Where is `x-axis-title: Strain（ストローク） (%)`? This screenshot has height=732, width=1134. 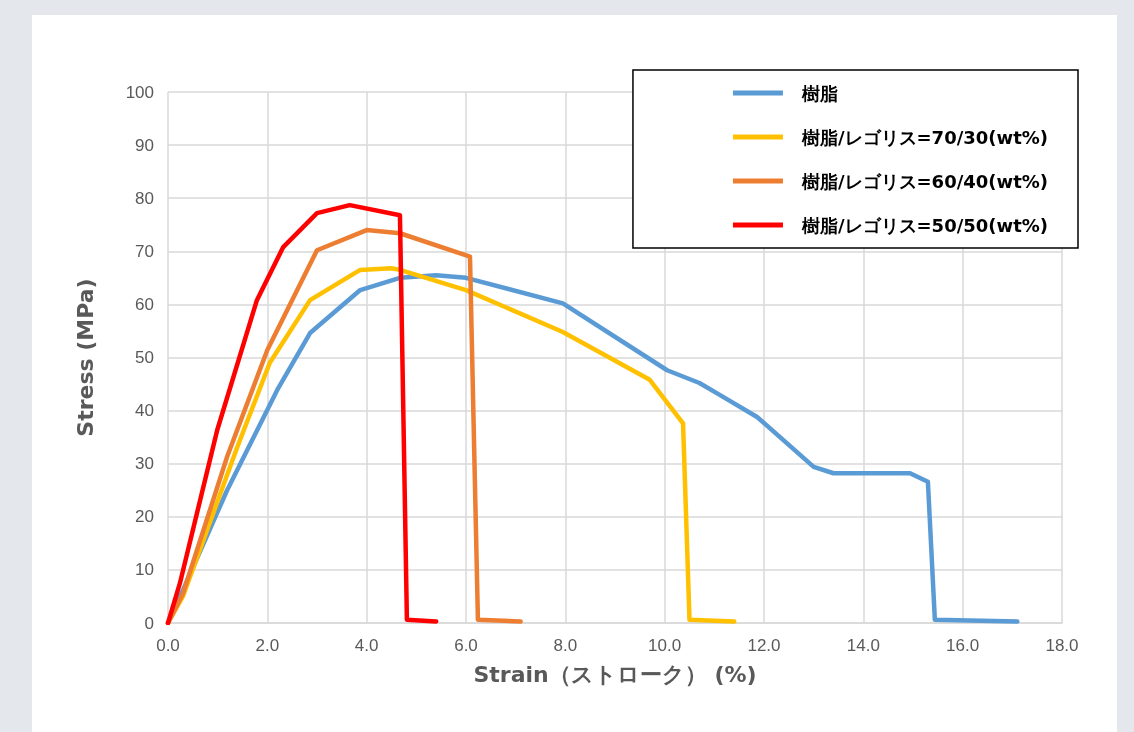
x-axis-title: Strain（ストローク） (%) is located at coordinates (615, 674).